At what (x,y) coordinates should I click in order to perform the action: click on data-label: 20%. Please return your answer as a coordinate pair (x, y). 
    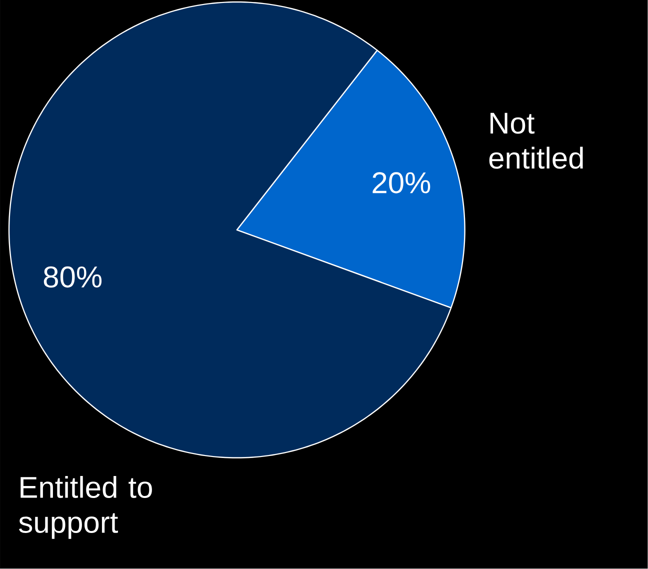
    Looking at the image, I should click on (401, 183).